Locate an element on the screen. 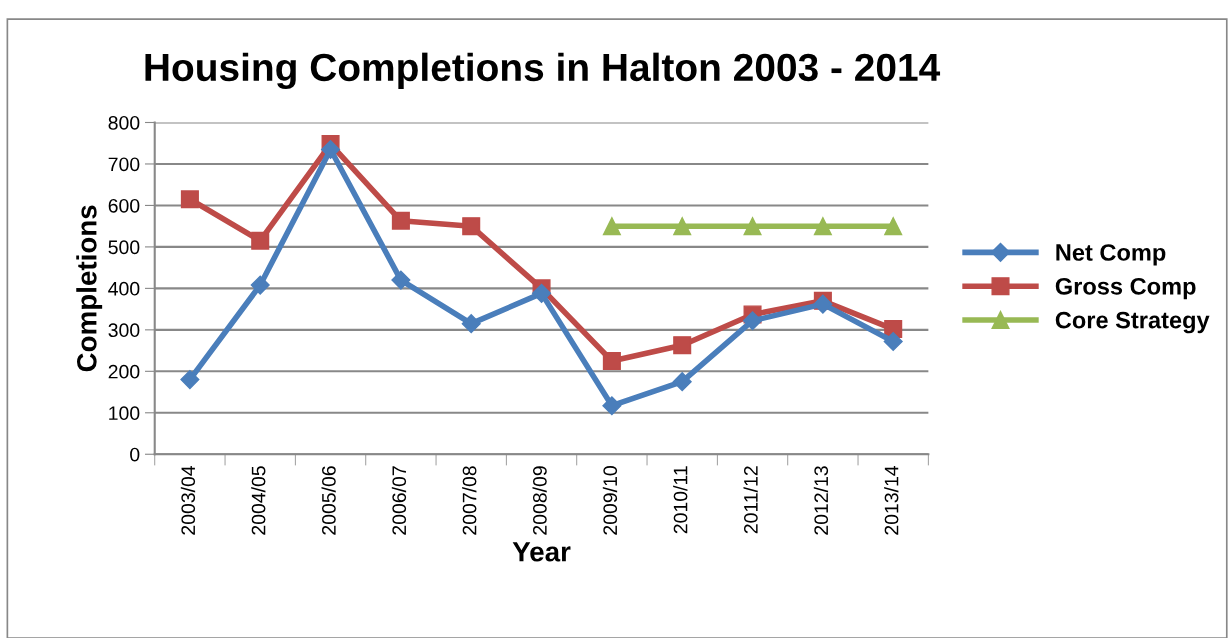 The width and height of the screenshot is (1228, 638). y-tick-label: 0 is located at coordinates (135, 454).